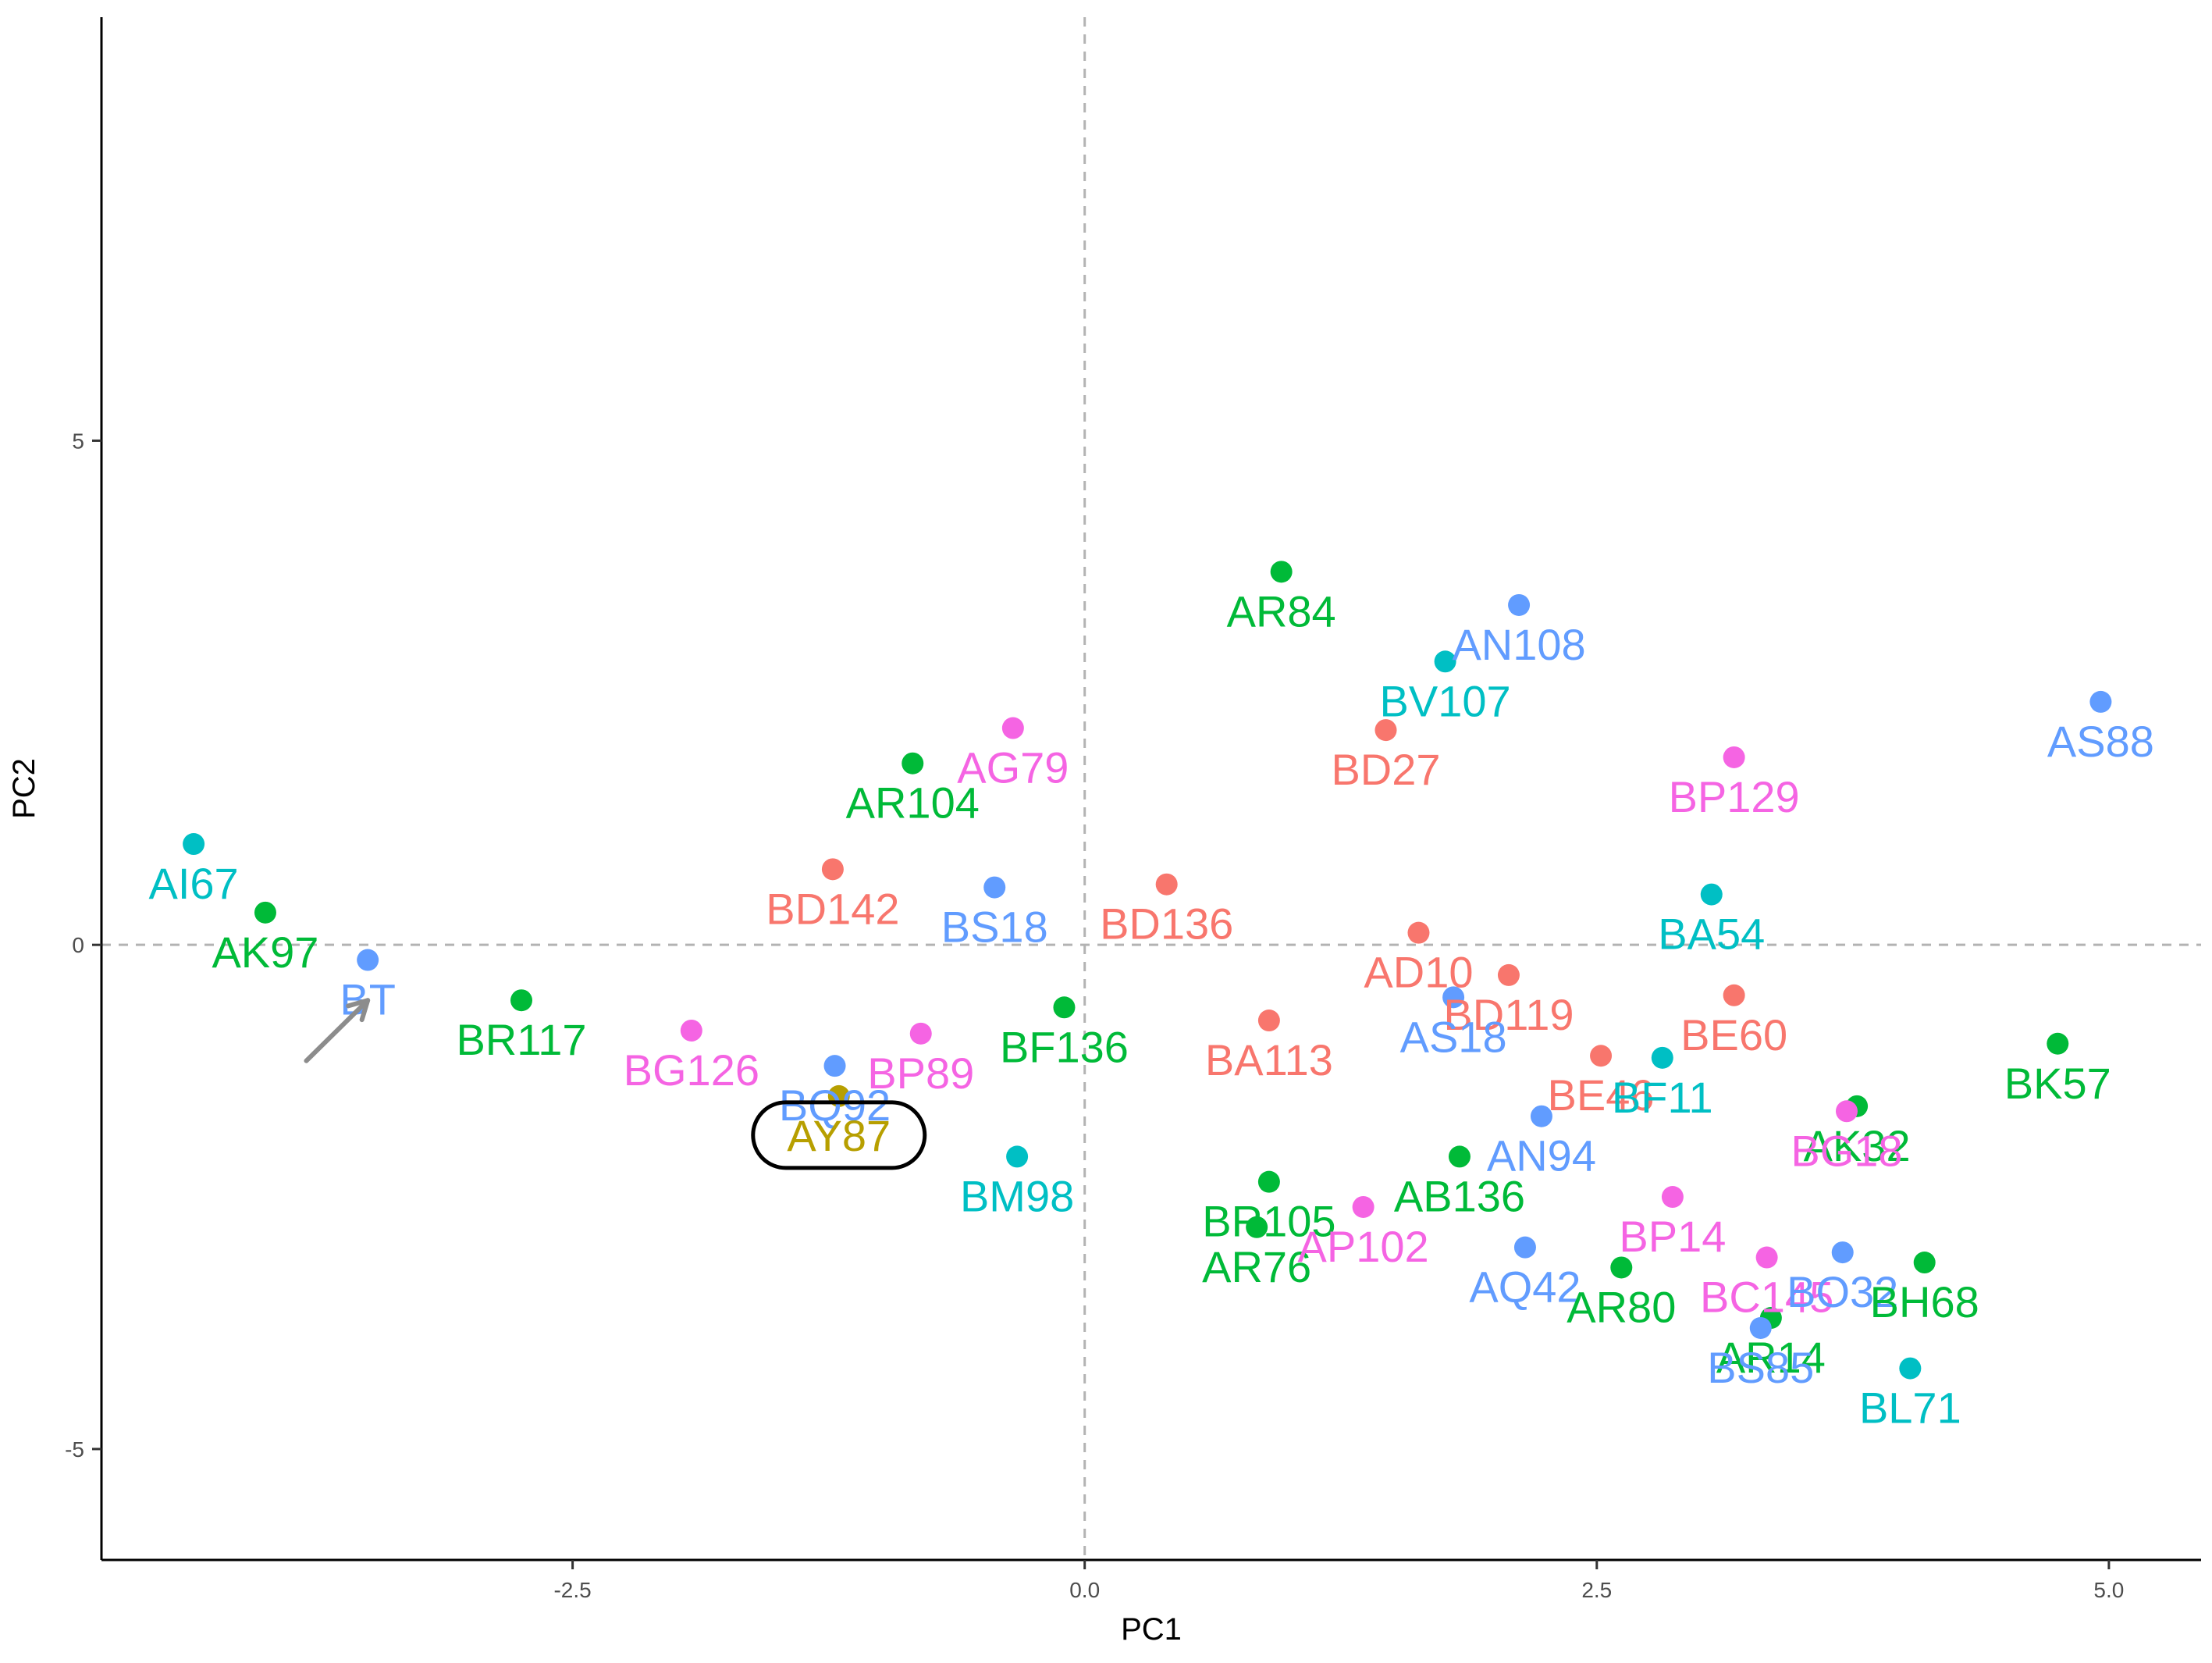 The image size is (2212, 1663). What do you see at coordinates (1767, 1298) in the screenshot?
I see `data-label: BC145` at bounding box center [1767, 1298].